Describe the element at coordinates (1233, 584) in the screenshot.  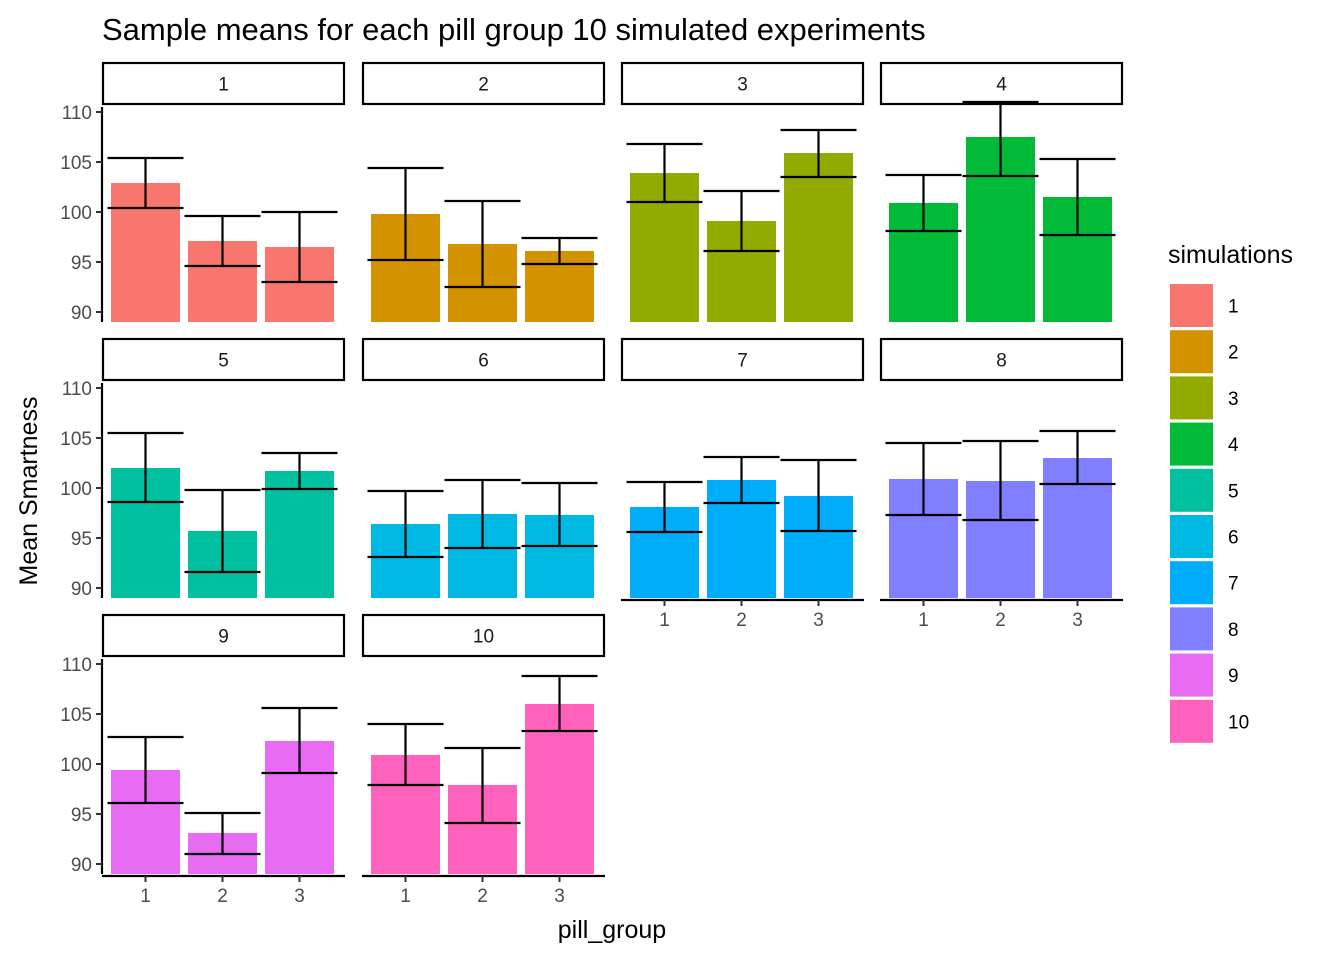
I see `legend-label: 7` at that location.